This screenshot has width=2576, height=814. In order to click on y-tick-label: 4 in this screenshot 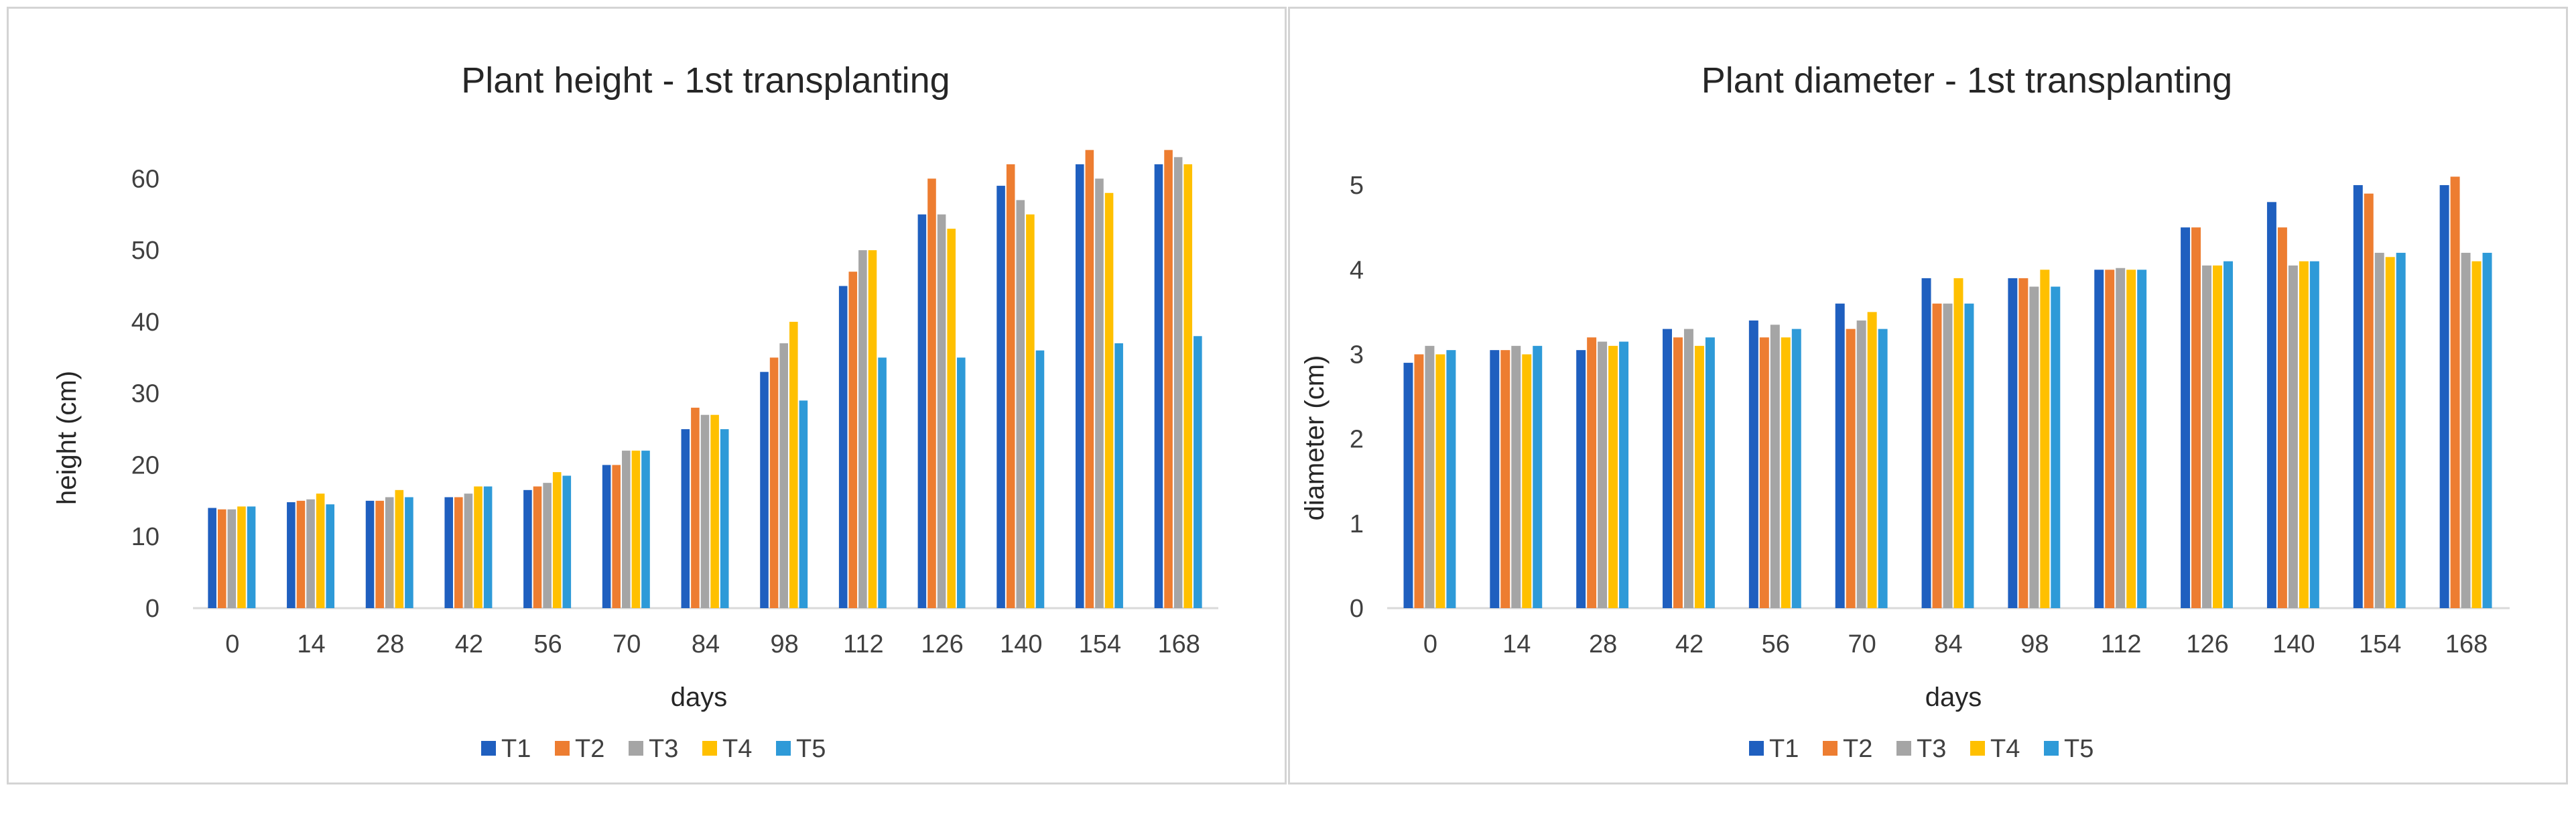, I will do `click(1357, 270)`.